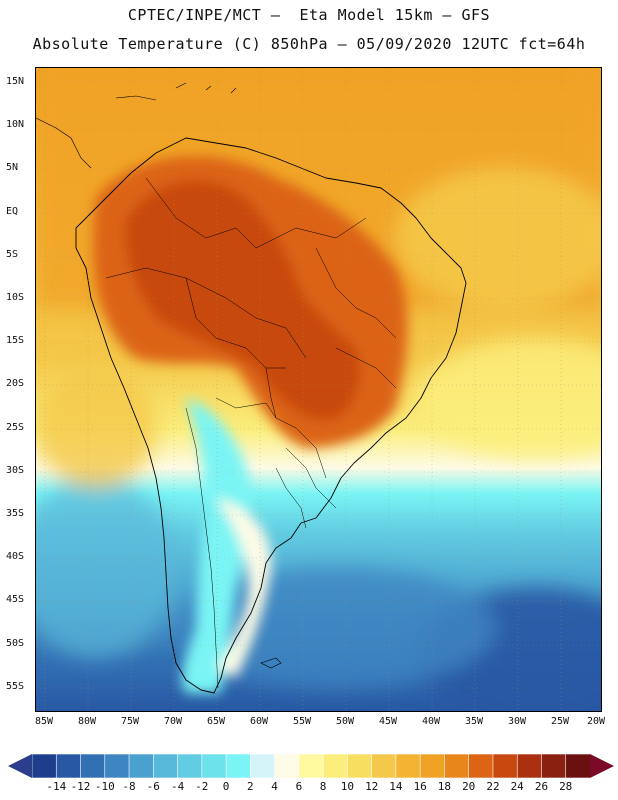 This screenshot has height=800, width=618. I want to click on andes-cool-strip, so click(216, 545).